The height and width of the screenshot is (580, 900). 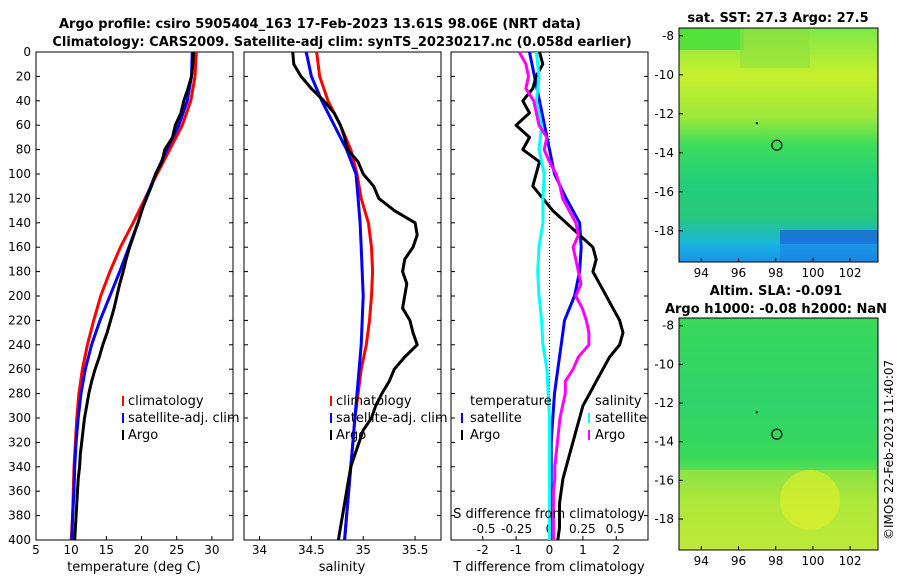 I want to click on map-y-tick-label: -12, so click(x=664, y=114).